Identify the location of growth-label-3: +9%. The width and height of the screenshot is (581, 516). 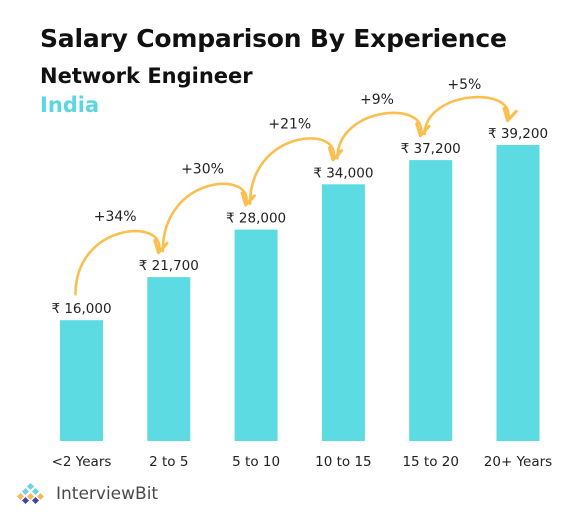
(377, 100).